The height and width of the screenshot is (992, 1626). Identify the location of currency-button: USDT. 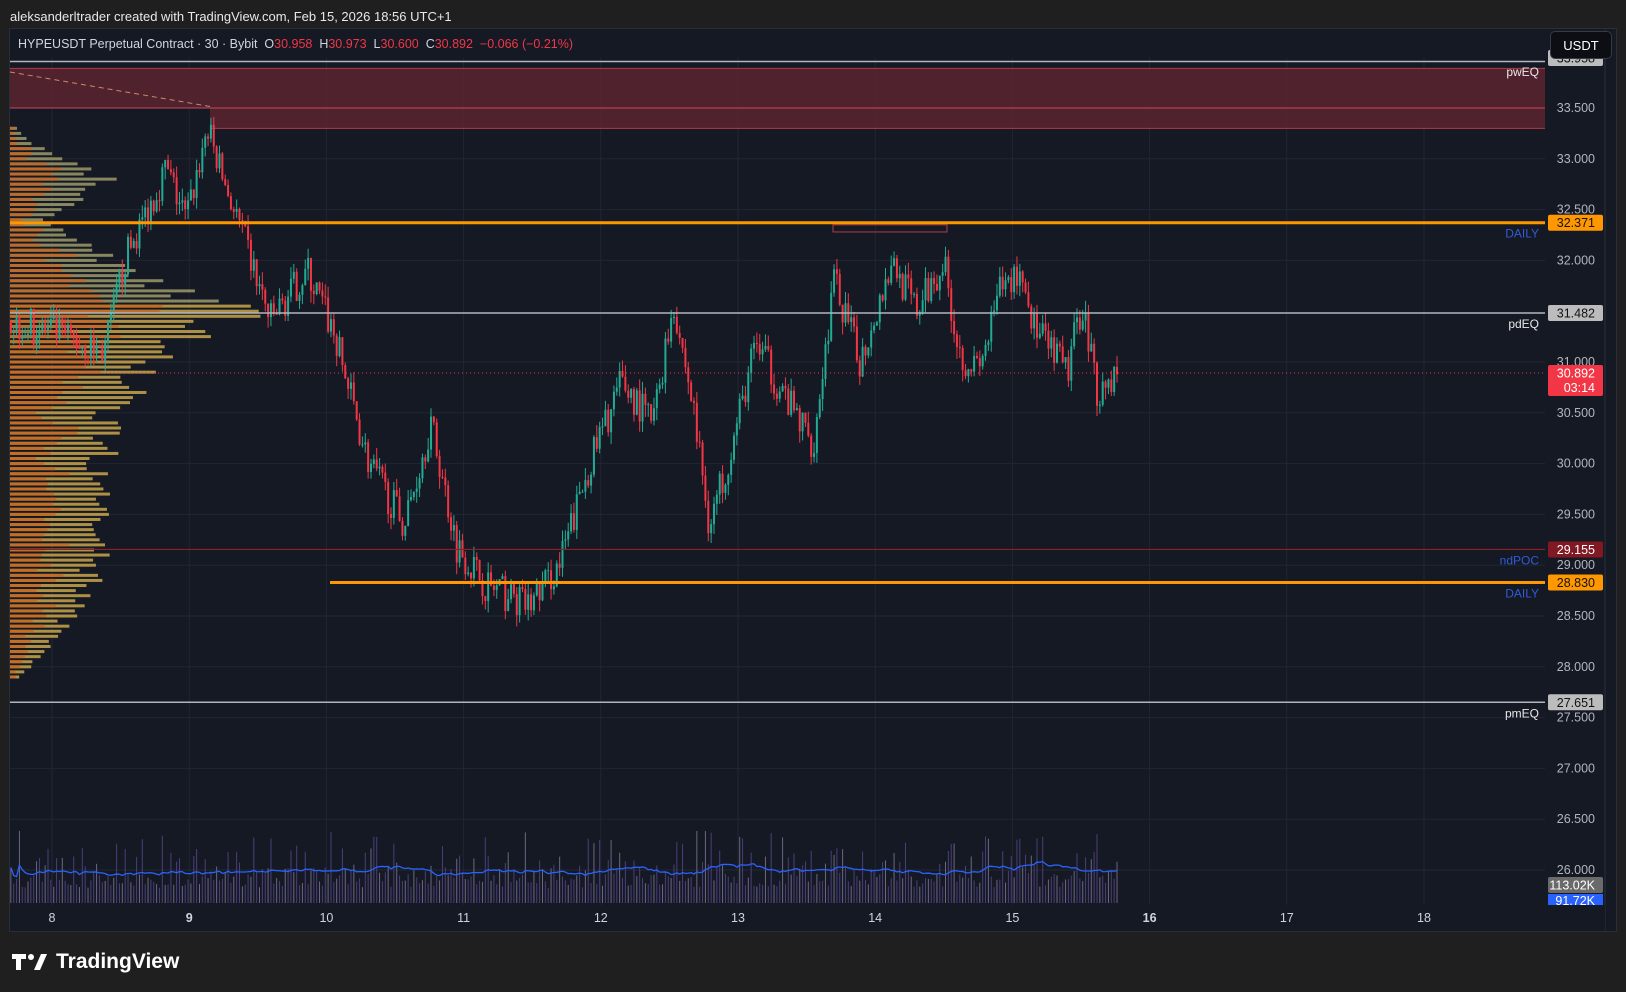
(1581, 45).